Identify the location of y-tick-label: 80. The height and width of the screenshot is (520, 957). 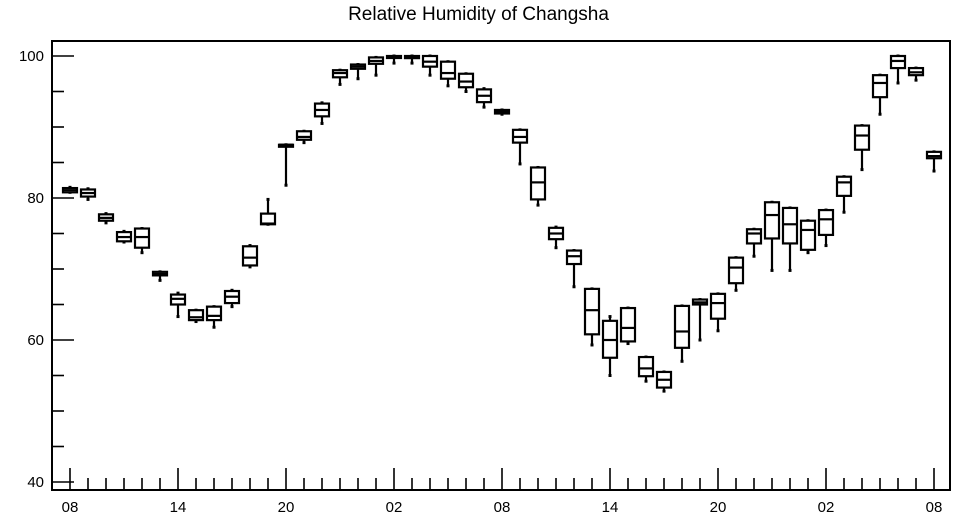
(35, 198).